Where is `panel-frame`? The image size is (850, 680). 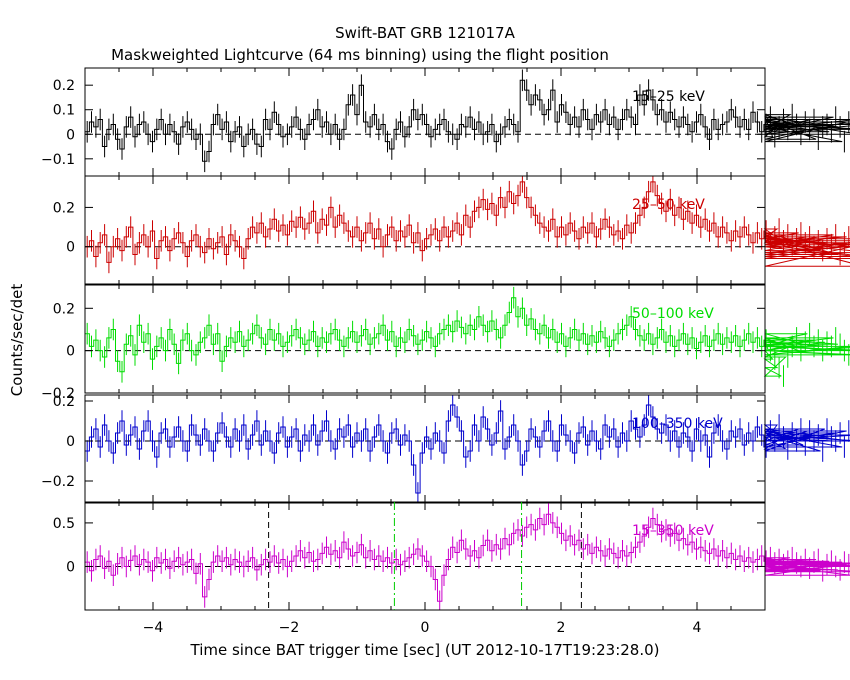 panel-frame is located at coordinates (425, 230).